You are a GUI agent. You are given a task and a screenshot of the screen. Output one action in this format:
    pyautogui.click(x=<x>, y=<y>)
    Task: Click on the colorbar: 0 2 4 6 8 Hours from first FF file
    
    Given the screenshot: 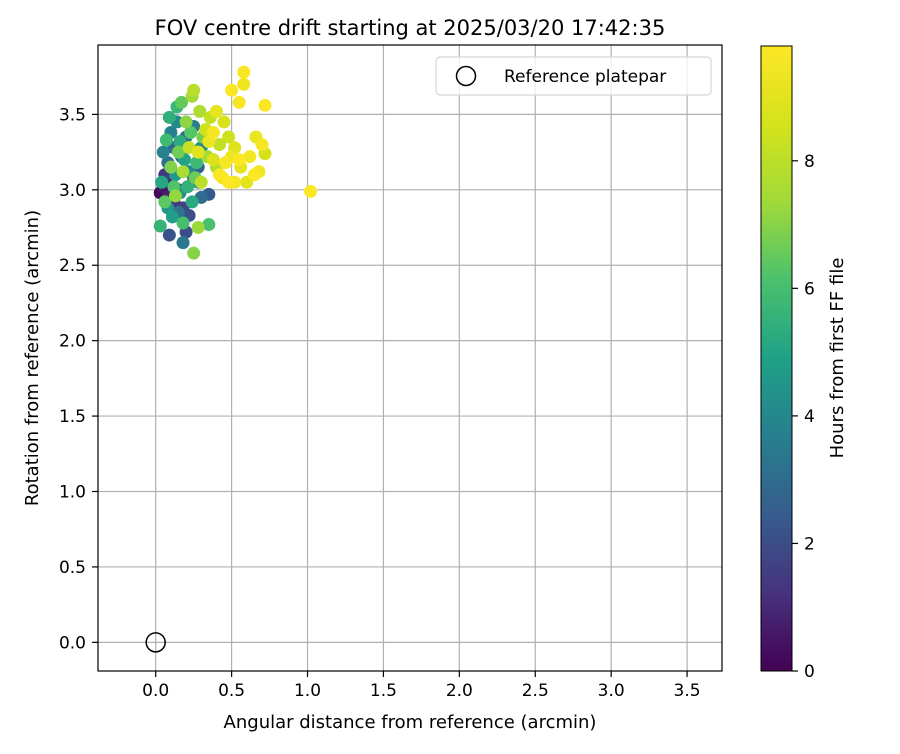 What is the action you would take?
    pyautogui.click(x=804, y=363)
    